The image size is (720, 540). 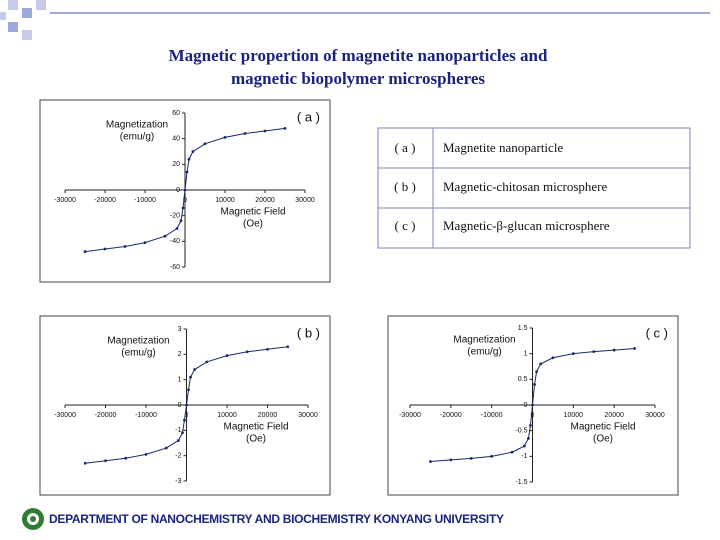 I want to click on chart-label: ( a ), so click(x=308, y=116).